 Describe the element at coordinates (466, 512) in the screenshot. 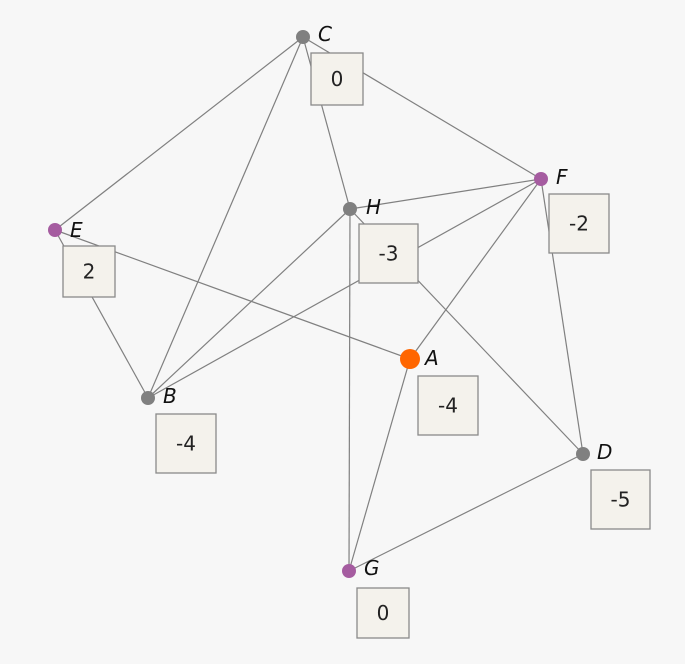

I see `edge-d-g` at that location.